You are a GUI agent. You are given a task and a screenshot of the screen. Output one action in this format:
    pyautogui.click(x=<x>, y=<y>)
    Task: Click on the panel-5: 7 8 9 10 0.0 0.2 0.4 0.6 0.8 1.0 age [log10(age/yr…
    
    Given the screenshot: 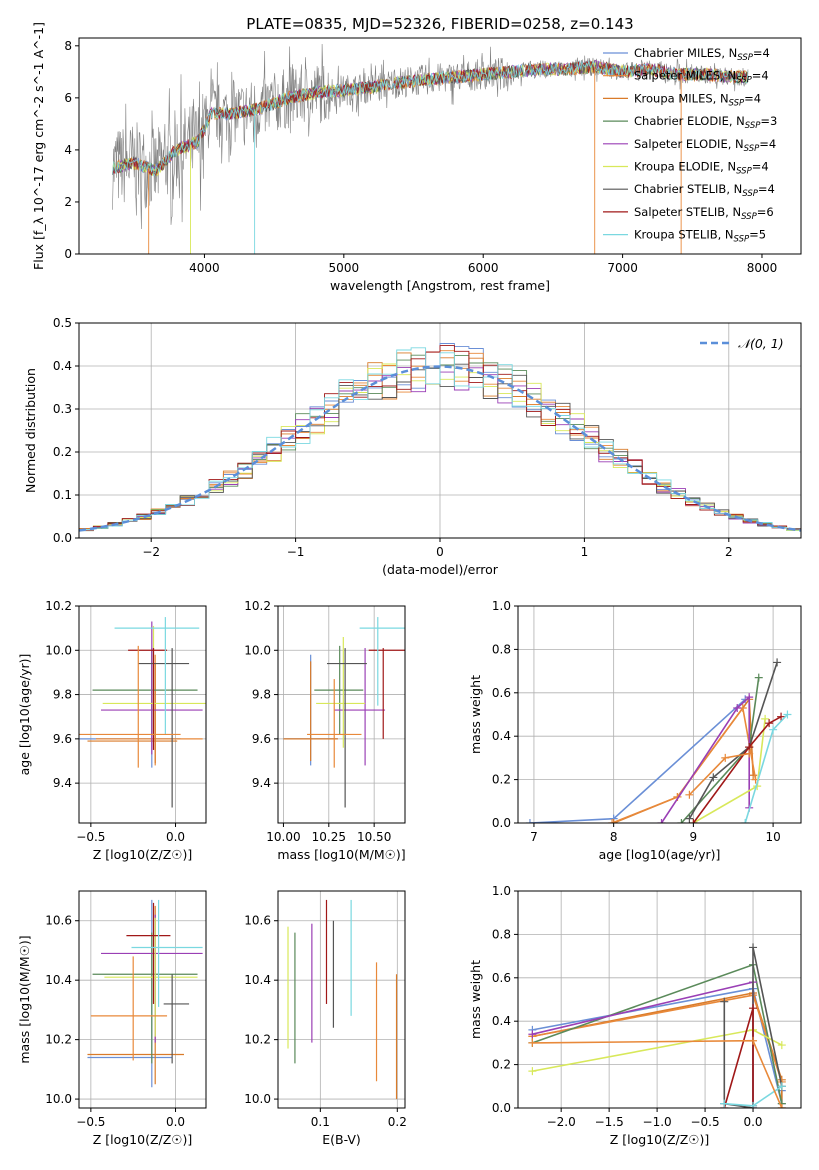 What is the action you would take?
    pyautogui.click(x=635, y=730)
    